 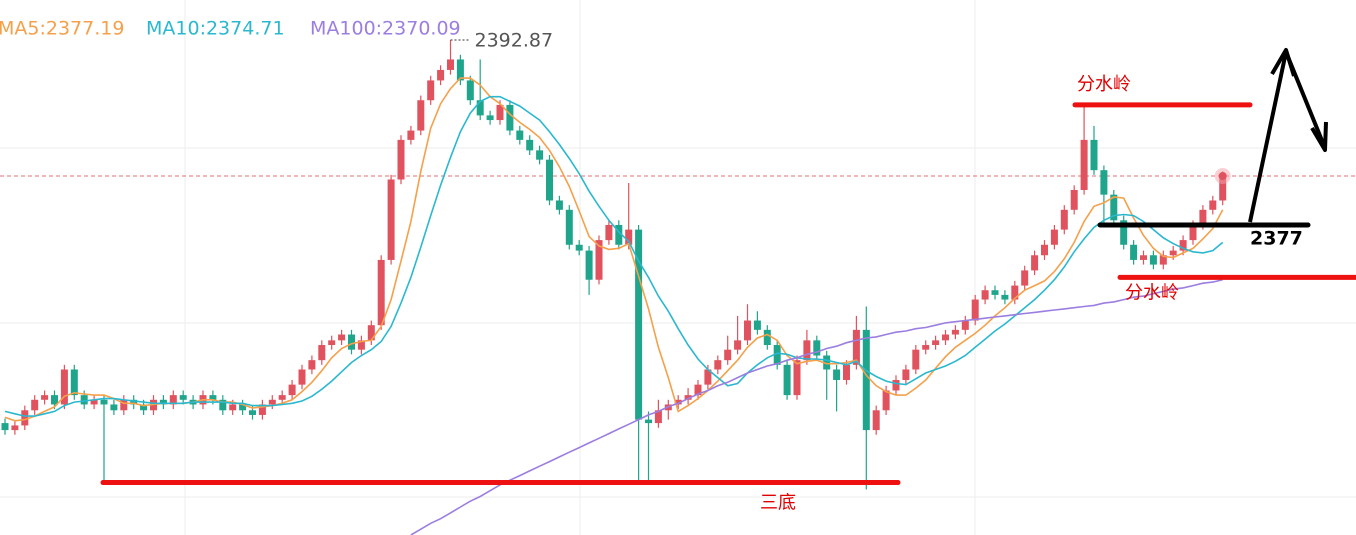 What do you see at coordinates (215, 29) in the screenshot?
I see `legend-entry: MA10:2374.71` at bounding box center [215, 29].